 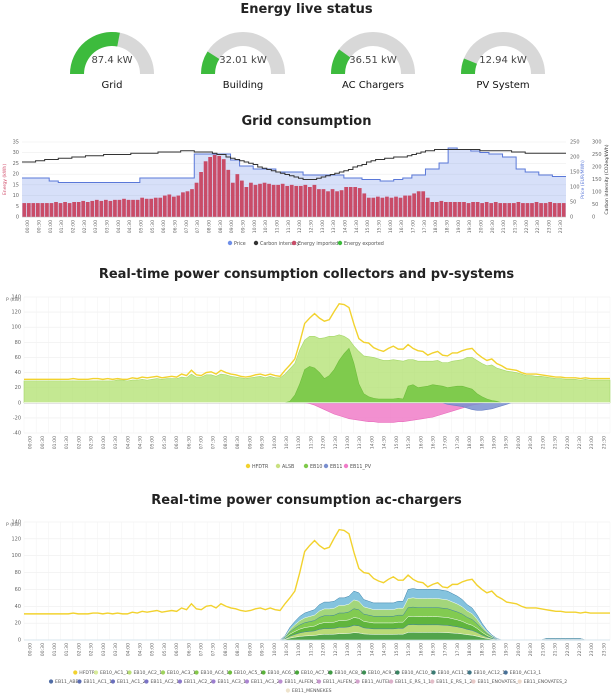 What do you see at coordinates (17, 434) in the screenshot?
I see `y-tick-label: -40` at bounding box center [17, 434].